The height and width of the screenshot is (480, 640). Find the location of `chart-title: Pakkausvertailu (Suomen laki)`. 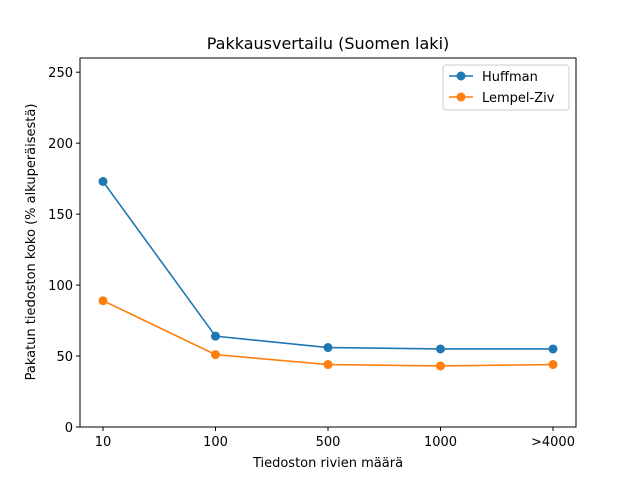

chart-title: Pakkausvertailu (Suomen laki) is located at coordinates (328, 43).